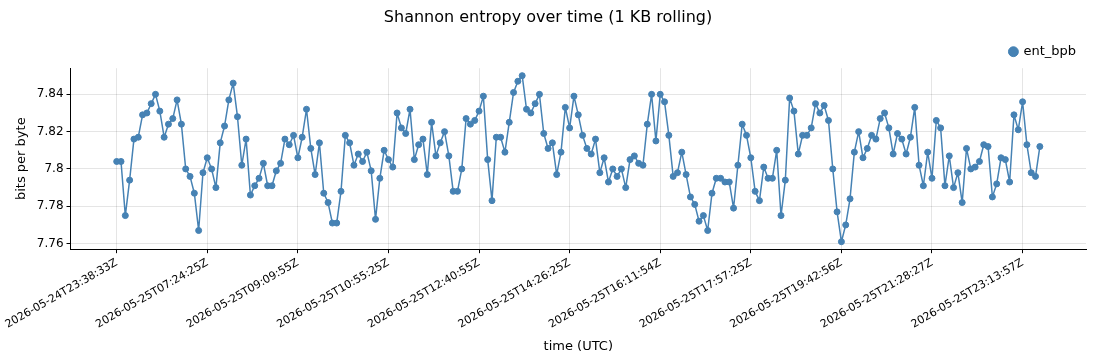 The image size is (1100, 360). Describe the element at coordinates (1049, 51) in the screenshot. I see `legend-label: ent_bpb` at that location.